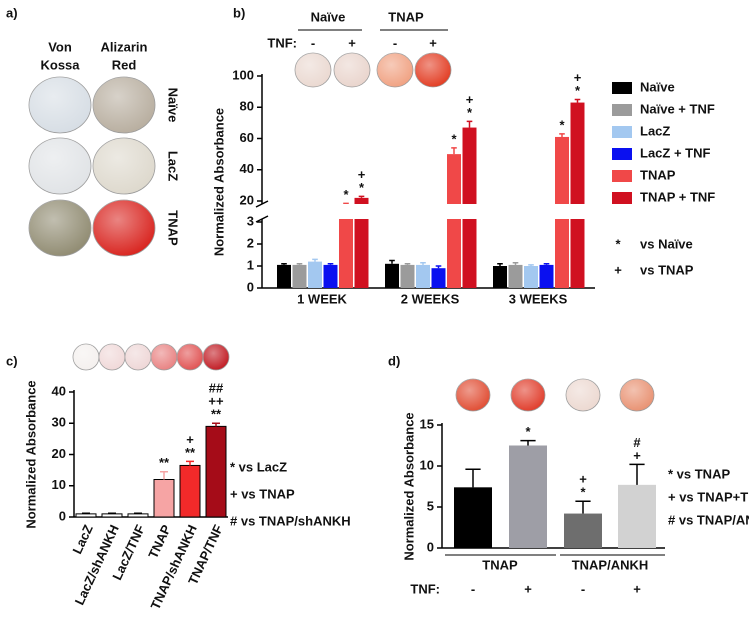 The height and width of the screenshot is (644, 749). What do you see at coordinates (666, 243) in the screenshot?
I see `note-text: vs Naïve` at bounding box center [666, 243].